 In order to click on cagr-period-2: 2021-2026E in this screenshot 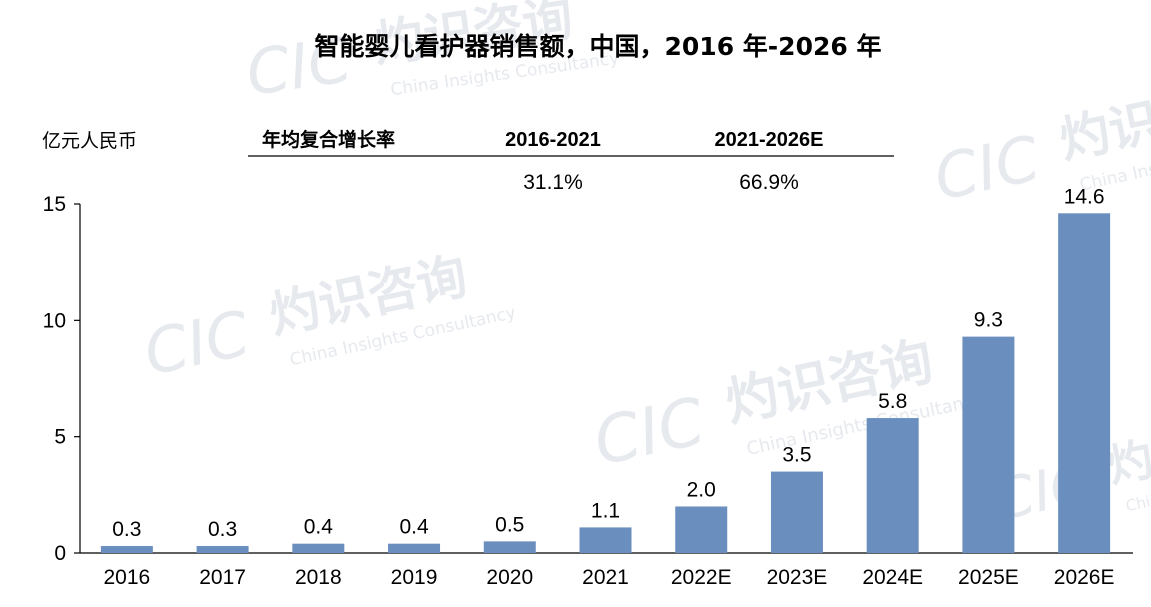, I will do `click(769, 140)`.